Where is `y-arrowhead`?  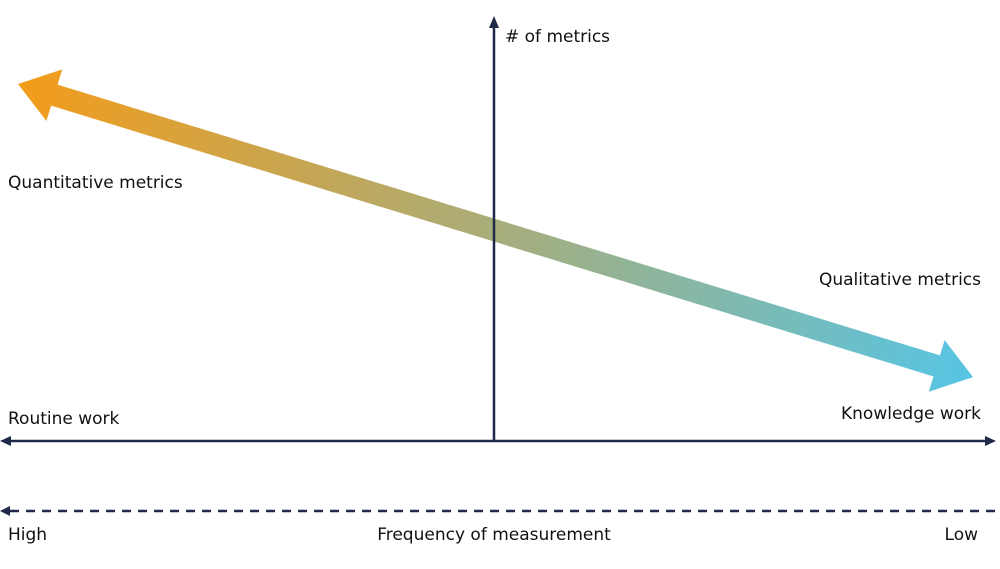 y-arrowhead is located at coordinates (494, 22).